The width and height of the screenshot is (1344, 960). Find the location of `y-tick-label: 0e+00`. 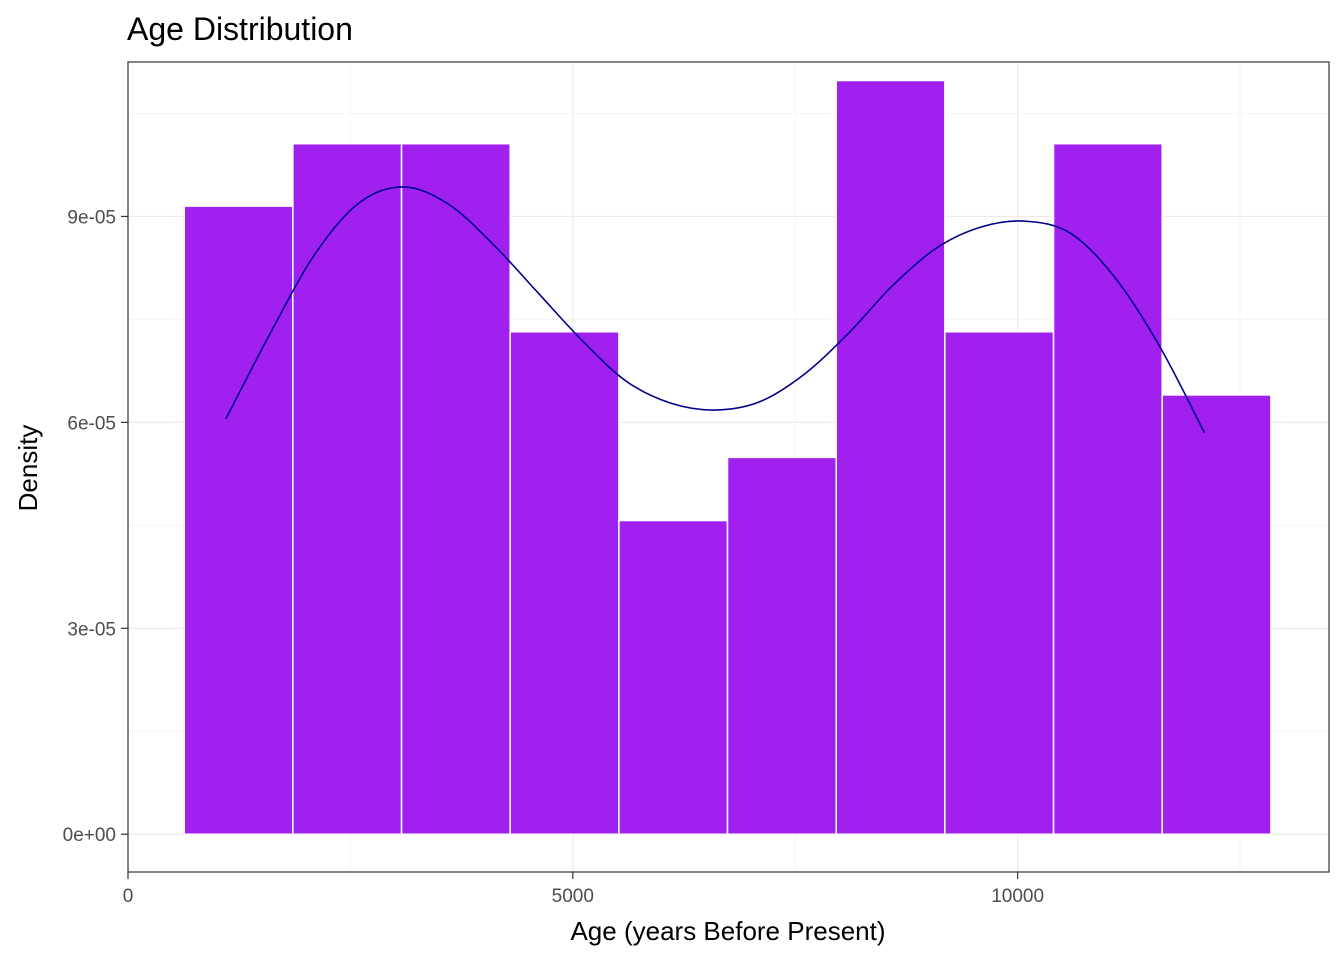

y-tick-label: 0e+00 is located at coordinates (89, 835).